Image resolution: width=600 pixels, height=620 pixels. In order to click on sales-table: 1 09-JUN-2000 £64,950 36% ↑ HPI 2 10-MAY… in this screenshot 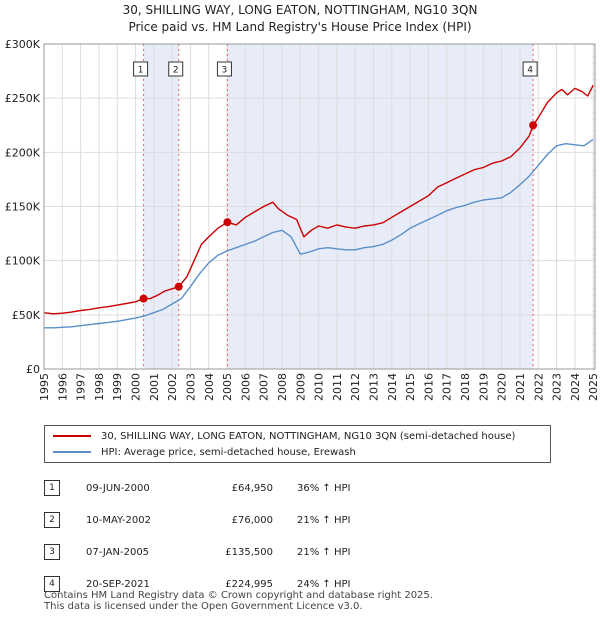, I will do `click(225, 536)`.